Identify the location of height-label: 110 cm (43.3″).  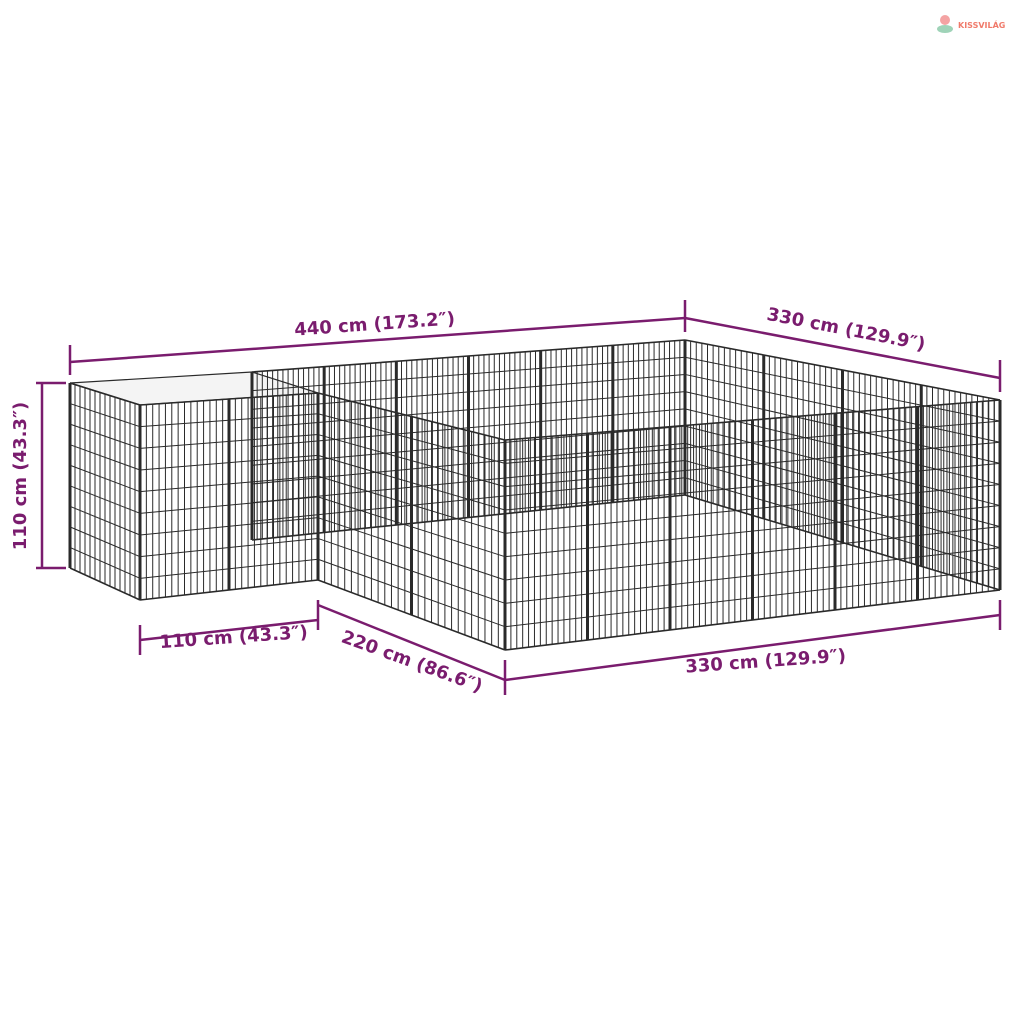
(20, 476).